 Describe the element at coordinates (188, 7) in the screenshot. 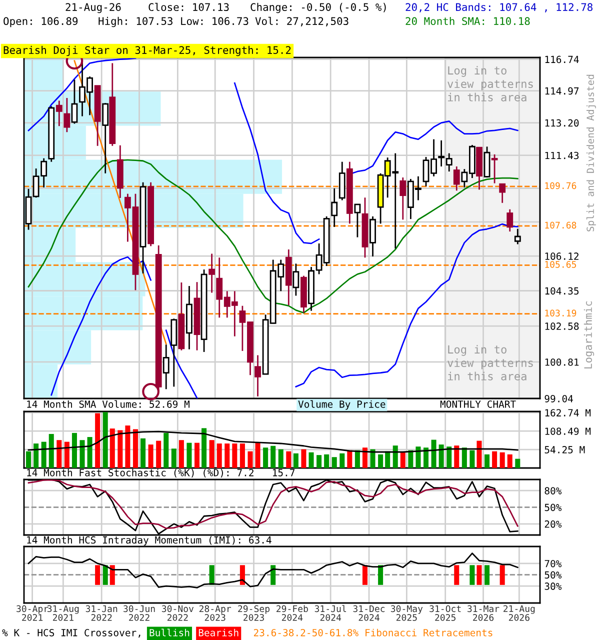

I see `text: Close: 107.13` at that location.